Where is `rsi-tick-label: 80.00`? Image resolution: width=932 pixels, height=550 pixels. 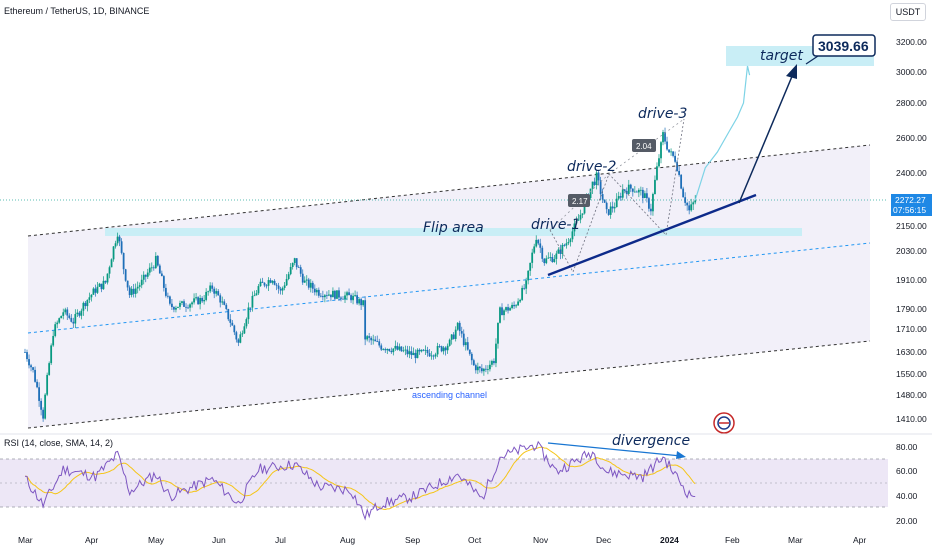
rsi-tick-label: 80.00 is located at coordinates (907, 447).